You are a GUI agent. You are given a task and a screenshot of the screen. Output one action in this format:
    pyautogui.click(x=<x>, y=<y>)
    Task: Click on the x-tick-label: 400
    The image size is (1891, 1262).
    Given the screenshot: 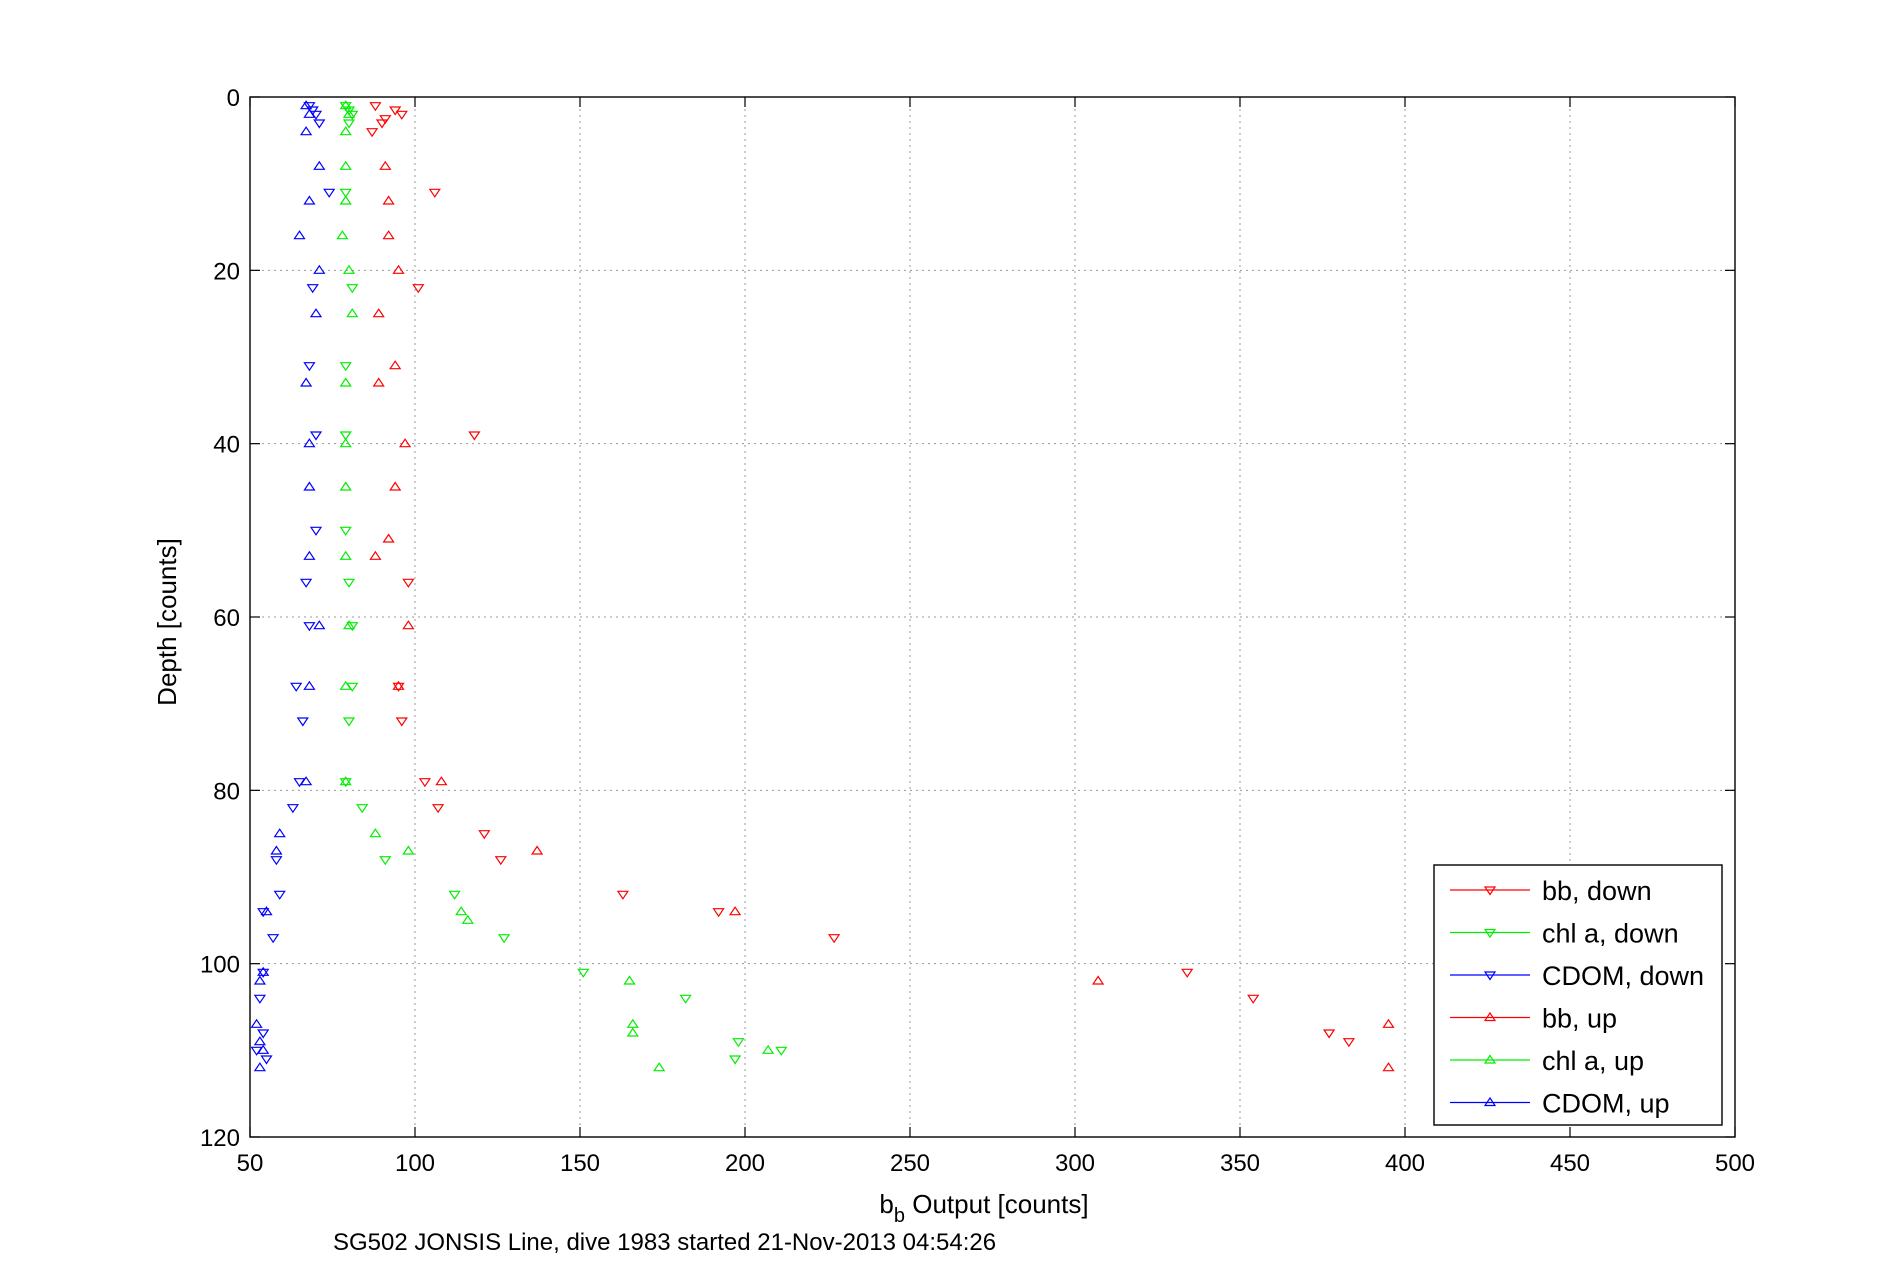 What is the action you would take?
    pyautogui.click(x=1405, y=1163)
    